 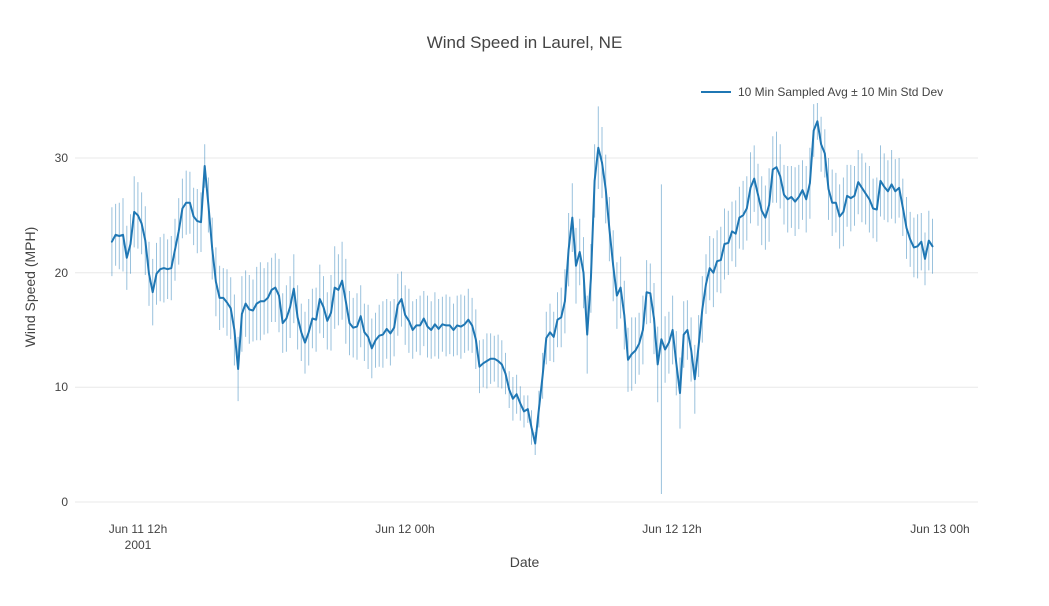 What do you see at coordinates (64, 502) in the screenshot?
I see `y-tick-0: 0` at bounding box center [64, 502].